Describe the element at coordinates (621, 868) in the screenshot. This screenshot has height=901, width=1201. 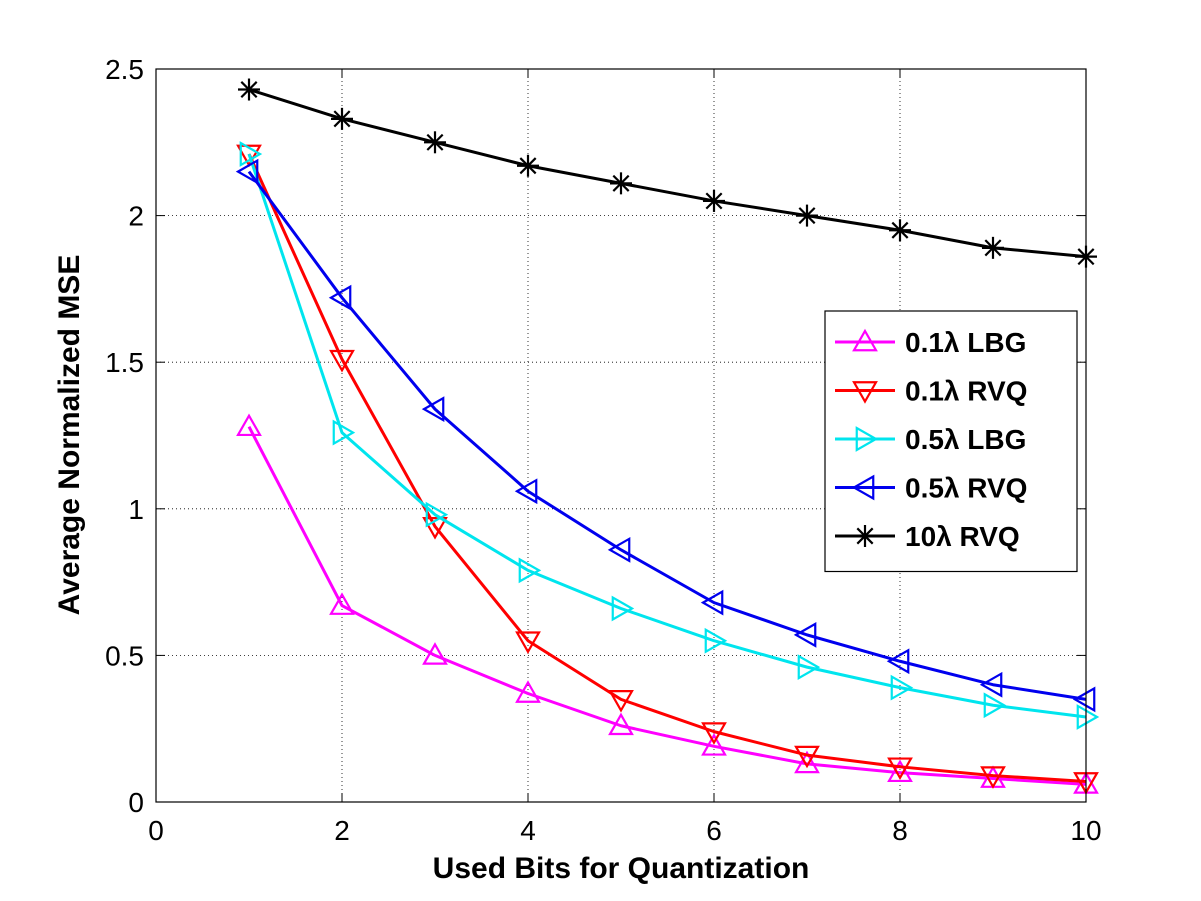
I see `x-axis-title: Used Bits for Quantization` at that location.